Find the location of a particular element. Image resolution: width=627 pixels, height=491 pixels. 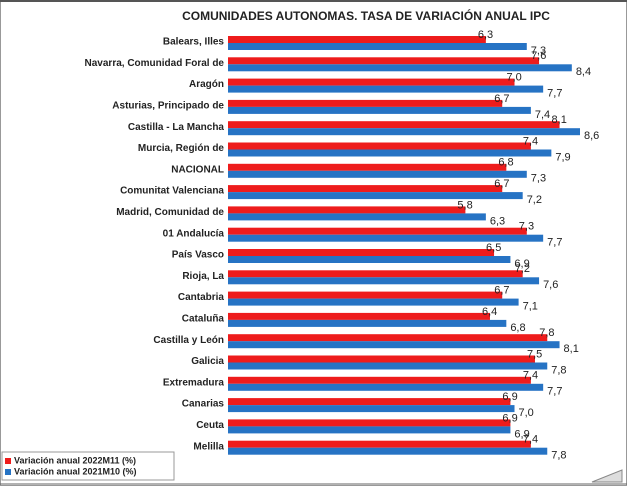

category-label: Madrid, Comunidad de is located at coordinates (170, 212).